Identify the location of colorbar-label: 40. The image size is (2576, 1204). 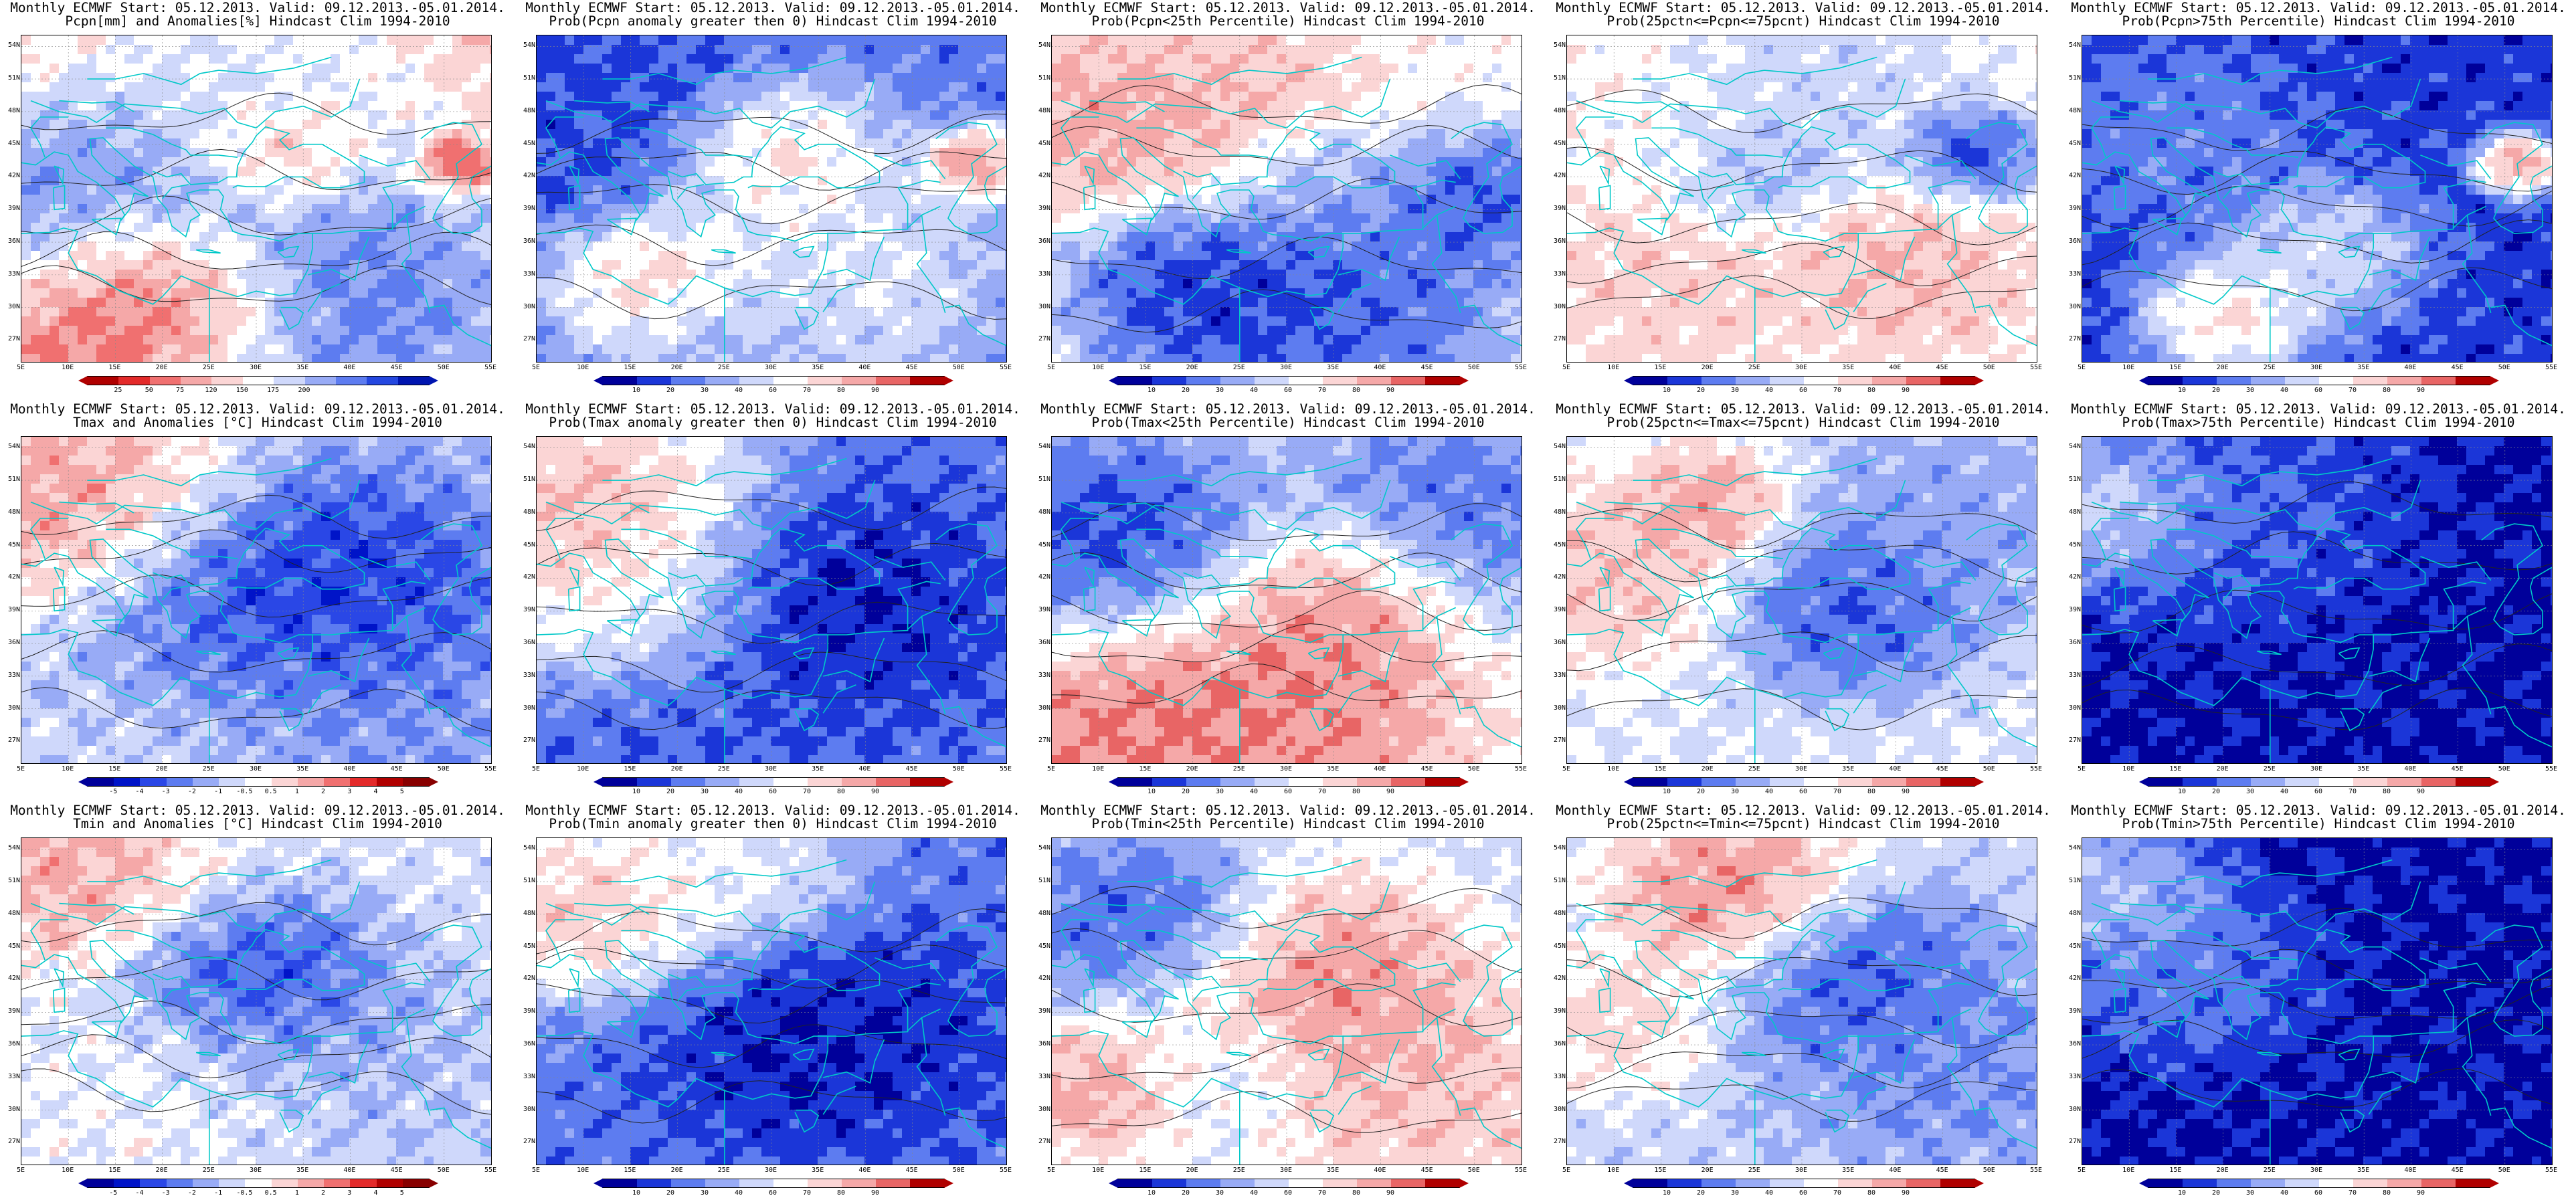
(1254, 791).